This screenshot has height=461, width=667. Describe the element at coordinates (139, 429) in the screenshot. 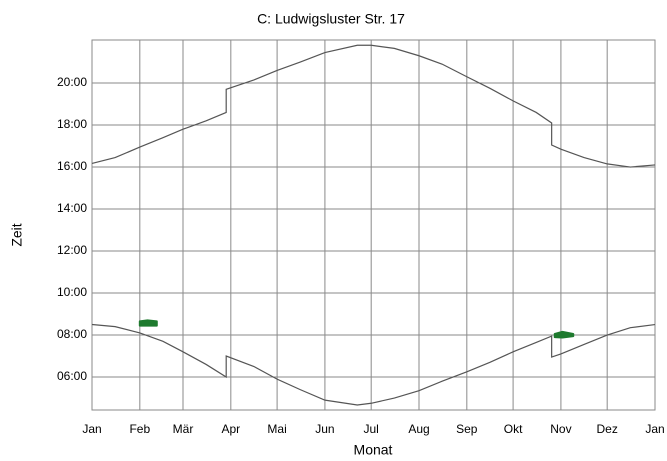

I see `x-tick-label: Feb` at that location.